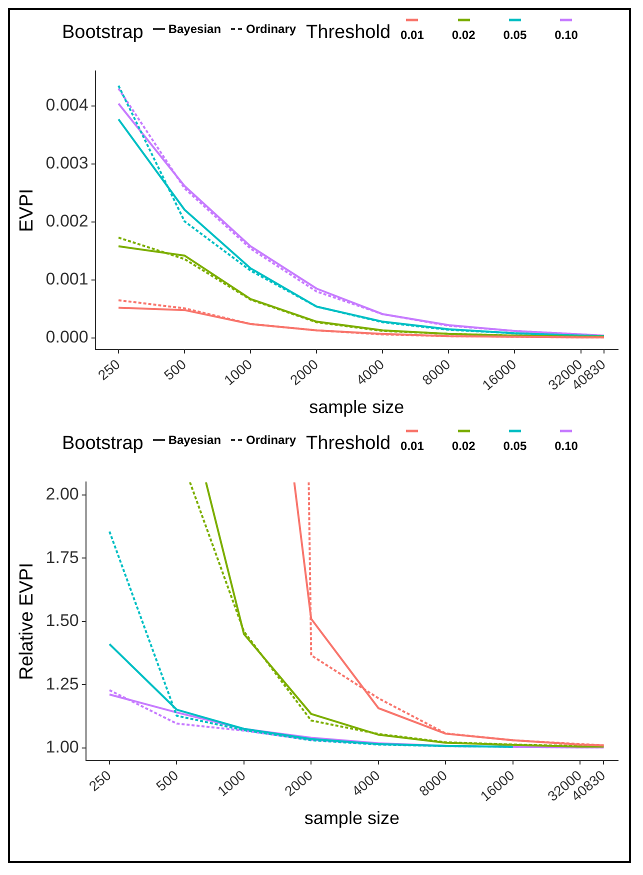 Image resolution: width=643 pixels, height=875 pixels. Describe the element at coordinates (62, 620) in the screenshot. I see `y-tick-label: 1.50` at that location.